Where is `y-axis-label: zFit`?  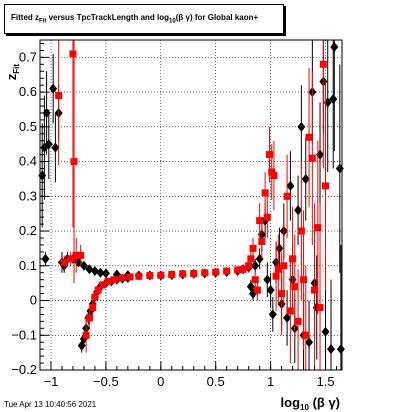
y-axis-label: zFit is located at coordinates (12, 72).